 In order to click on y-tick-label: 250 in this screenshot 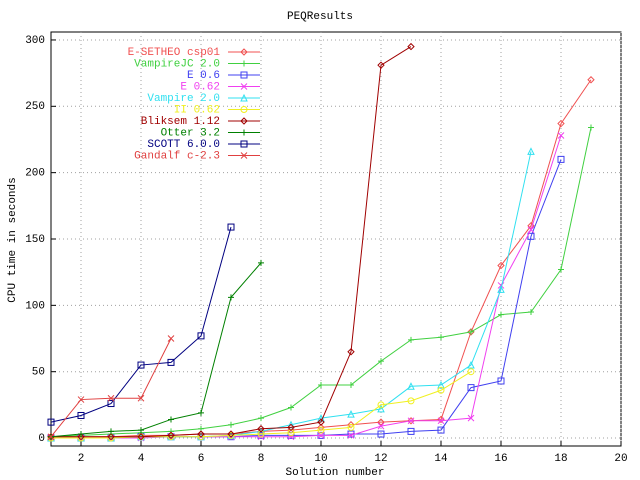, I will do `click(35, 107)`.